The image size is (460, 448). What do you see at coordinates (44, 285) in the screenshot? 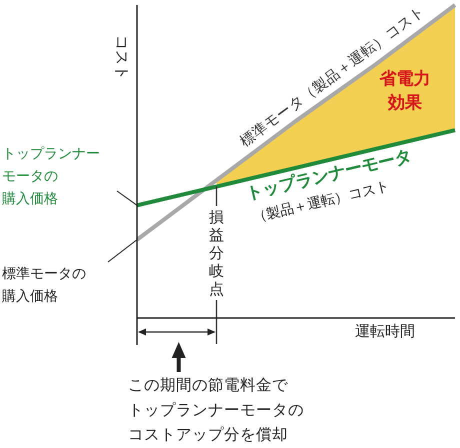
I see `text: 標準モータの購入価格` at bounding box center [44, 285].